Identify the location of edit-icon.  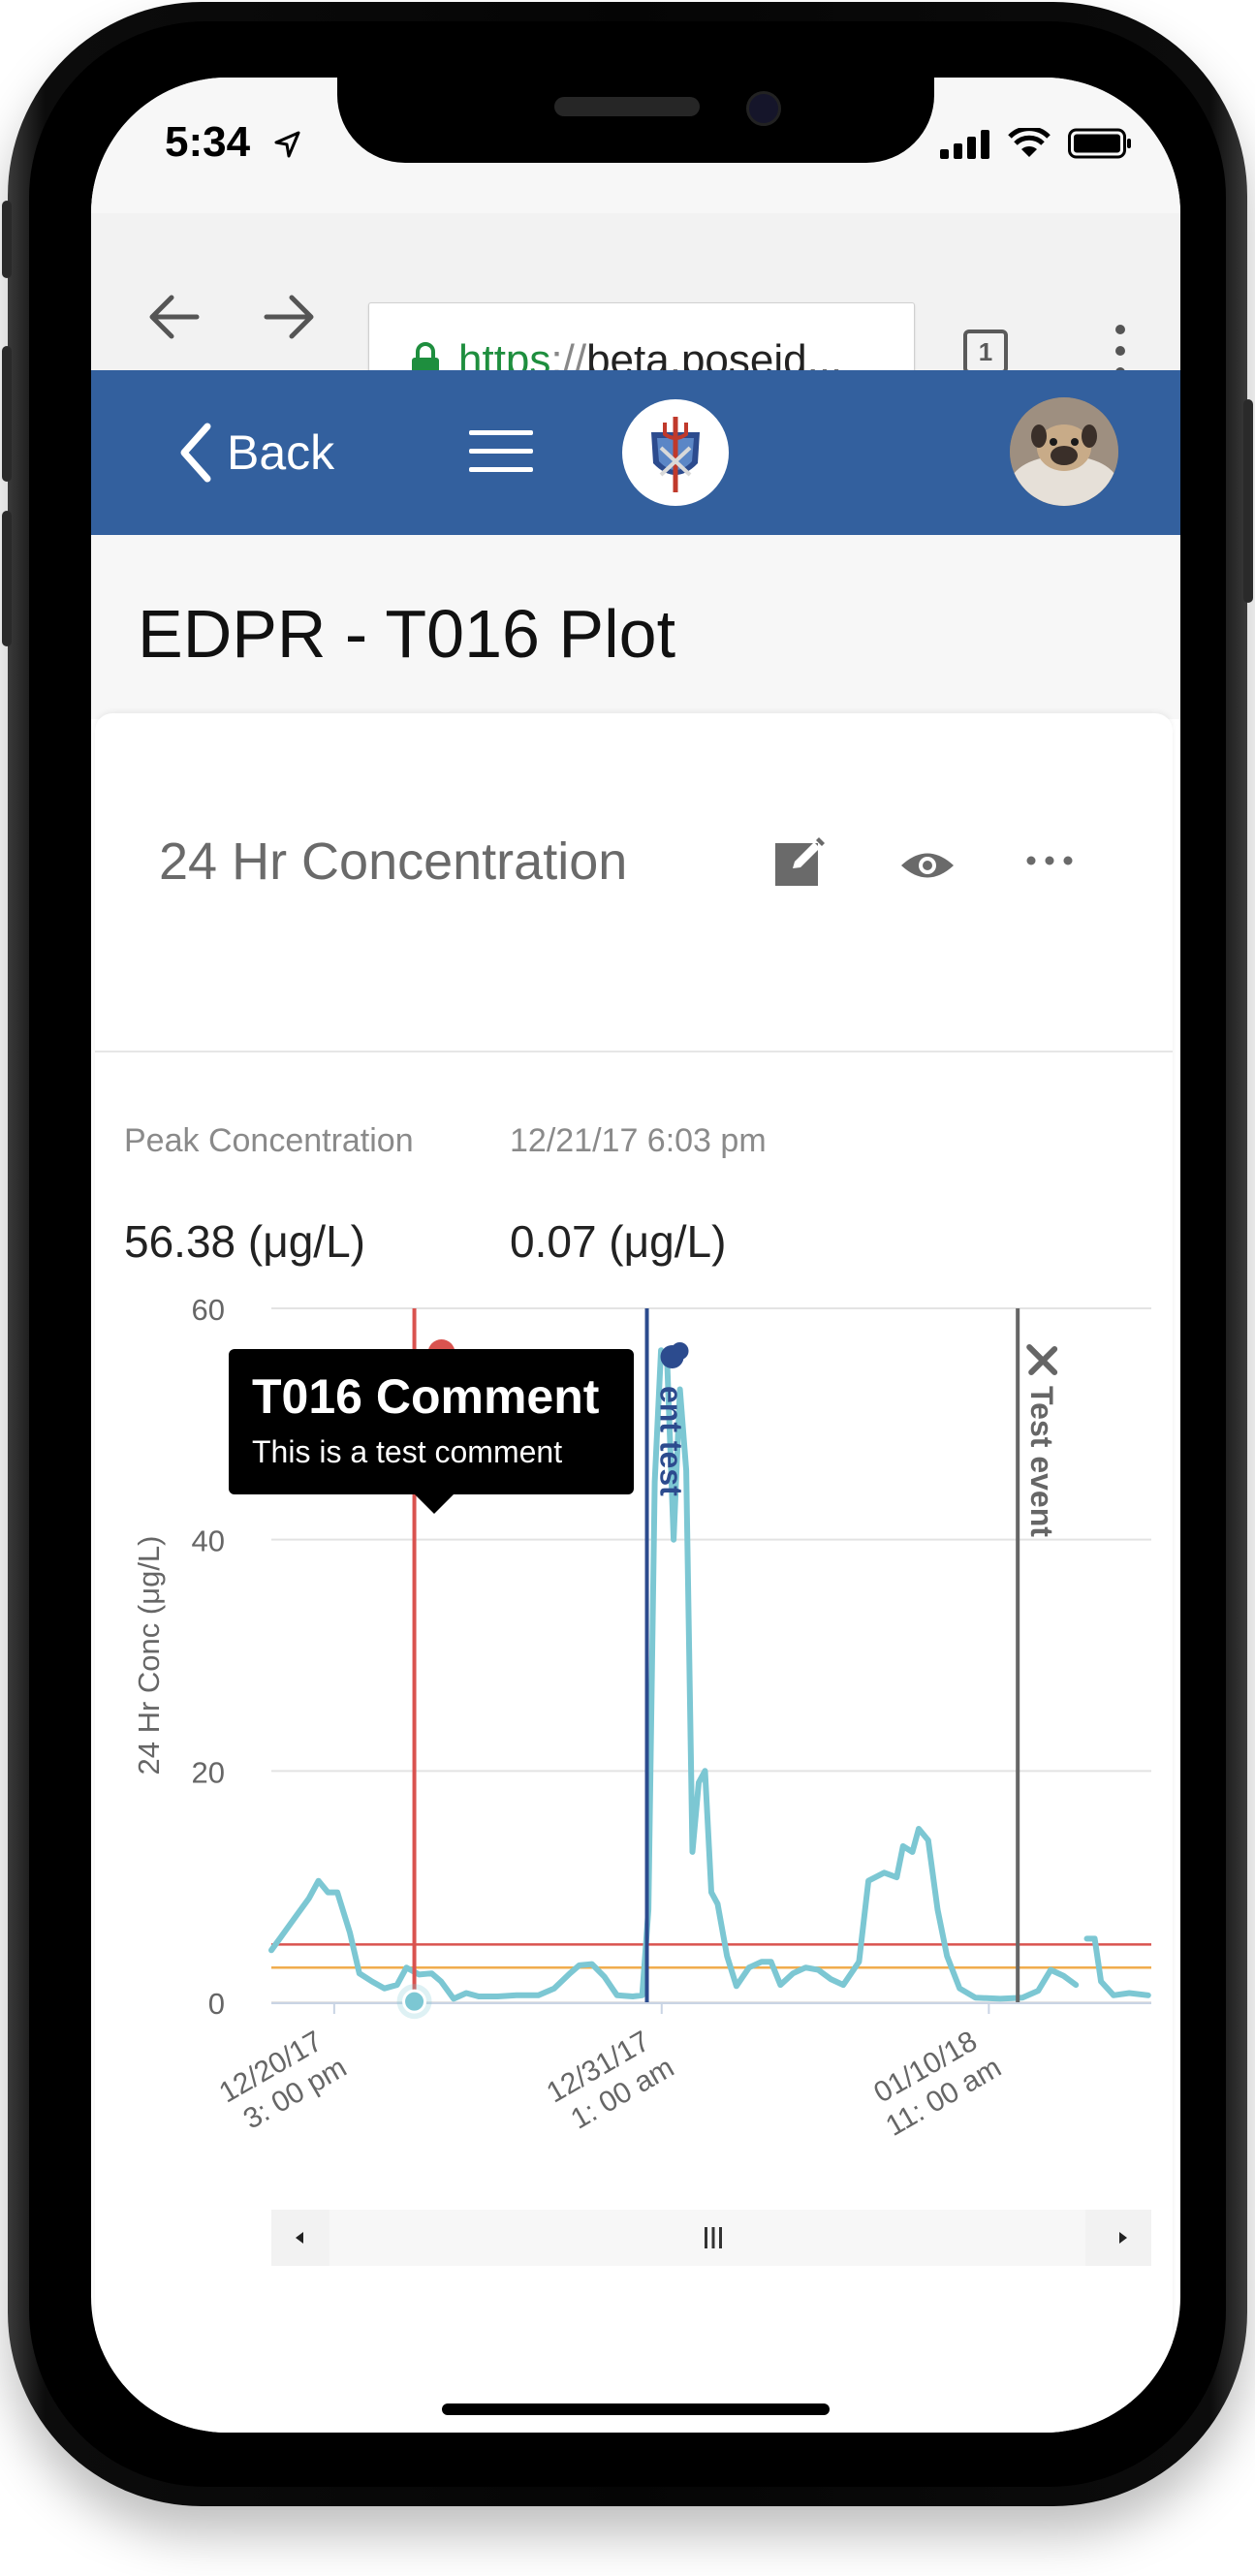
(800, 861).